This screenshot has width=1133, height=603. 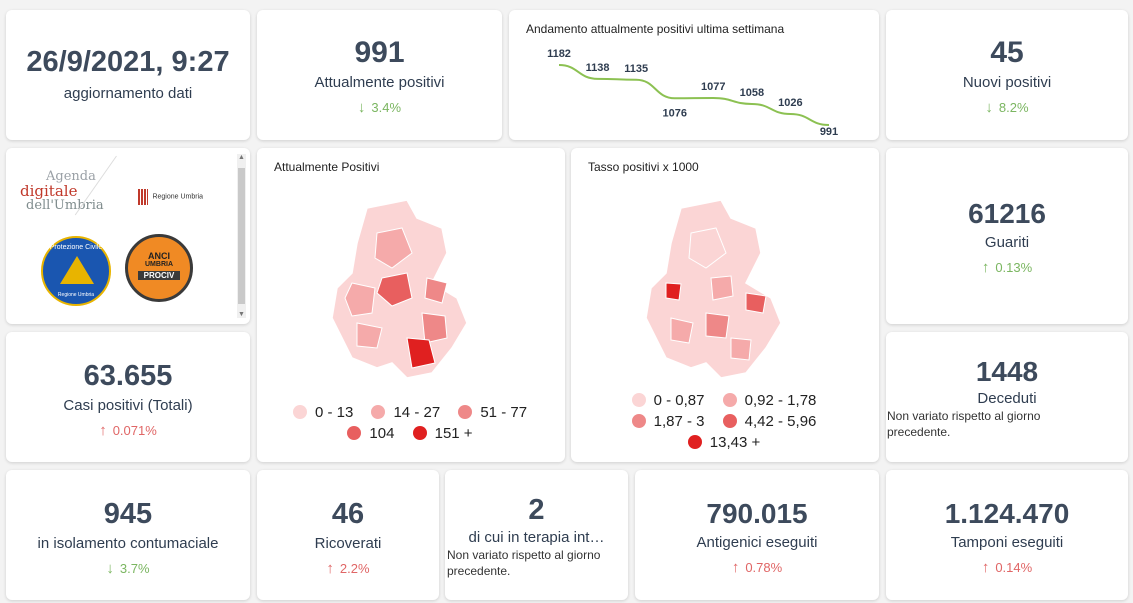 I want to click on casi-value: 63.655, so click(x=128, y=376).